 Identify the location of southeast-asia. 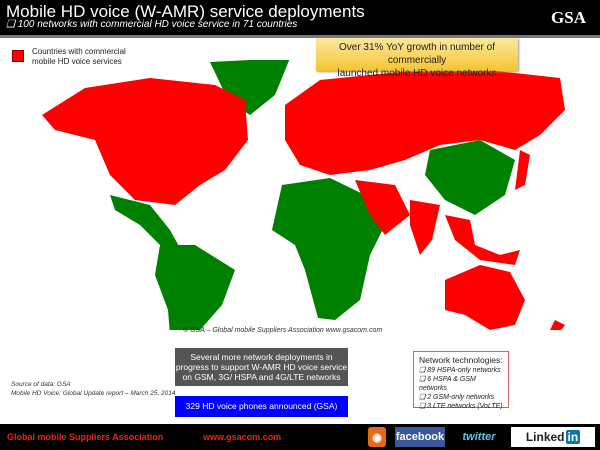
(482, 240).